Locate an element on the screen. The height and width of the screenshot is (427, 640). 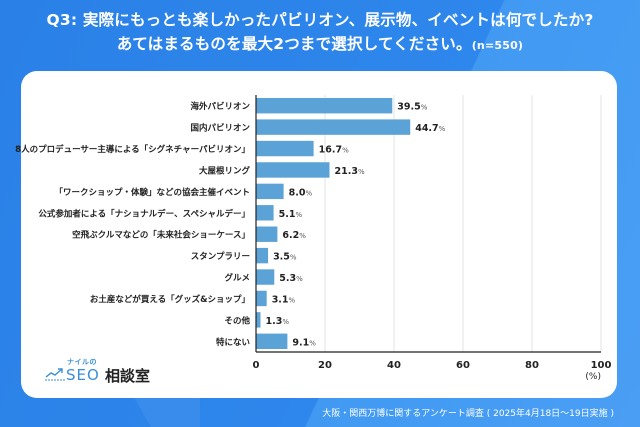
value-label: 39.5% is located at coordinates (412, 107).